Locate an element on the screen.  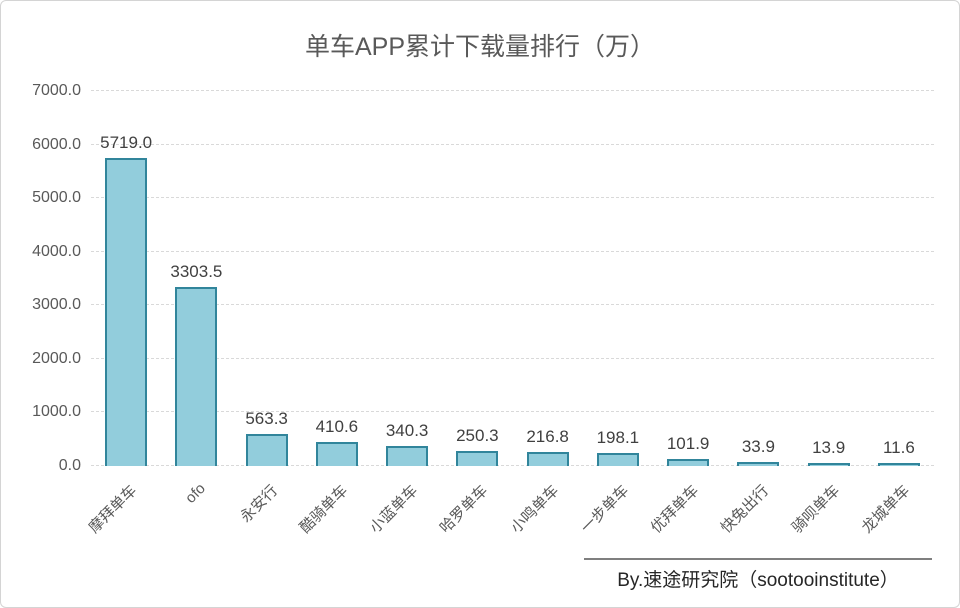
bar-value-label: 216.8 is located at coordinates (547, 437).